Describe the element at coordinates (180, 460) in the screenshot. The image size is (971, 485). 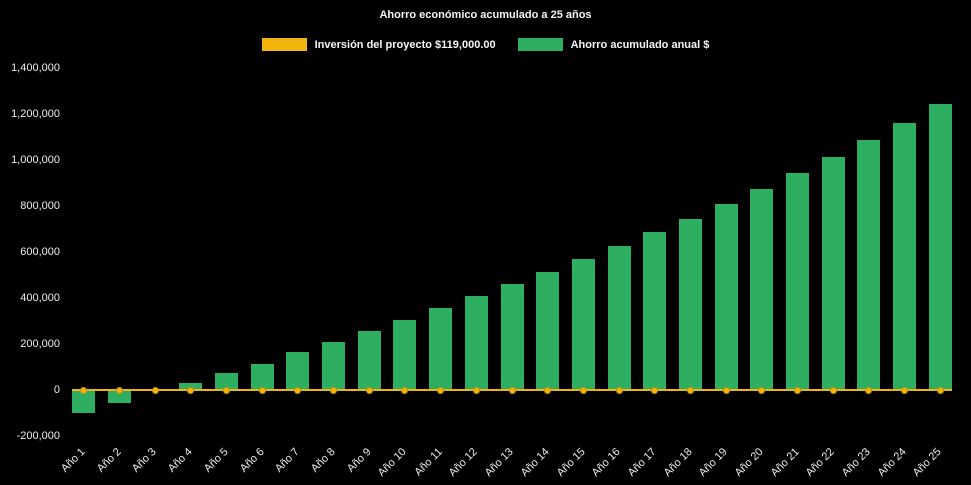
I see `x-axis-label: Año 4` at that location.